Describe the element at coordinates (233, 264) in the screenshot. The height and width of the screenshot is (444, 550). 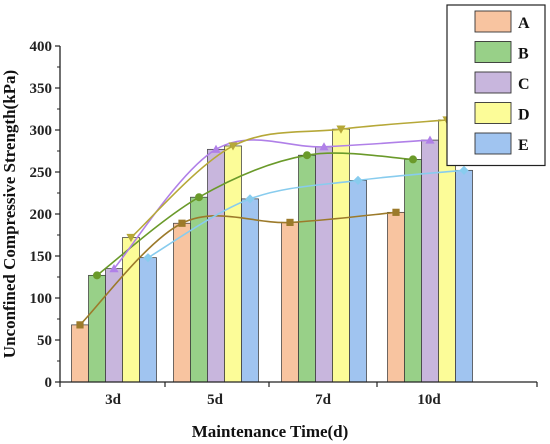
I see `bar-D-5d` at that location.